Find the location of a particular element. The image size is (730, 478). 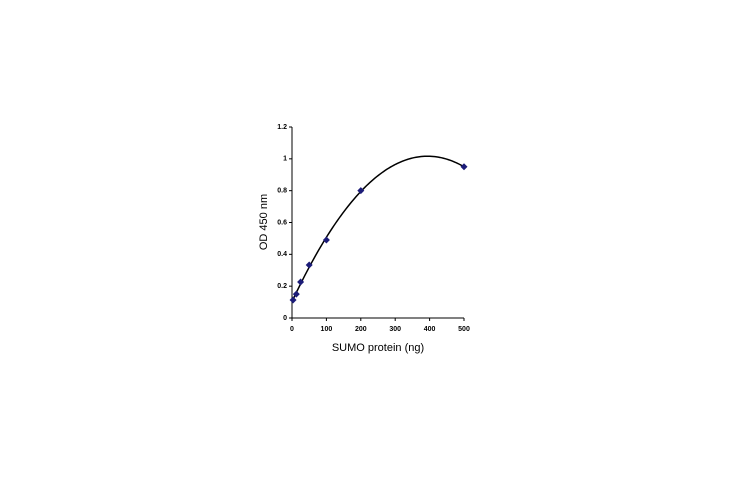

y-tick-label: 0.6 is located at coordinates (282, 222).